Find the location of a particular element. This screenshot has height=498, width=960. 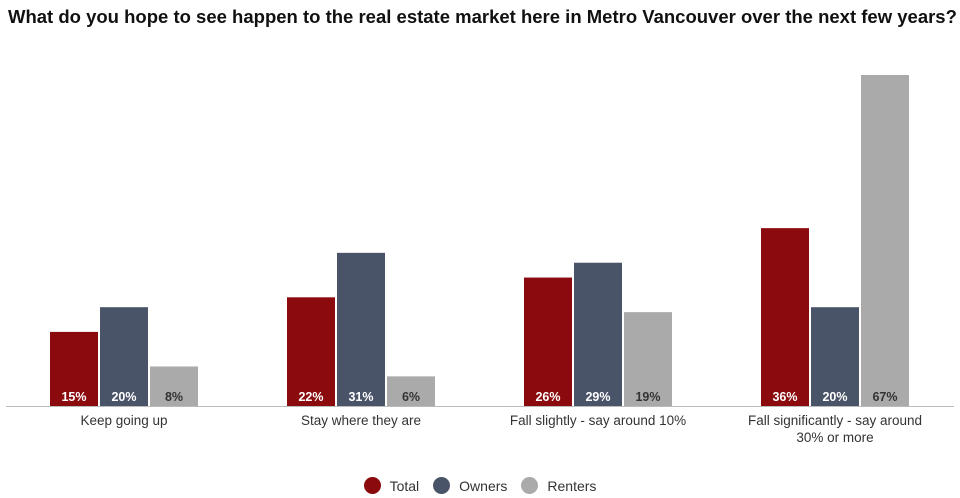

legend-swatch-total is located at coordinates (372, 485).